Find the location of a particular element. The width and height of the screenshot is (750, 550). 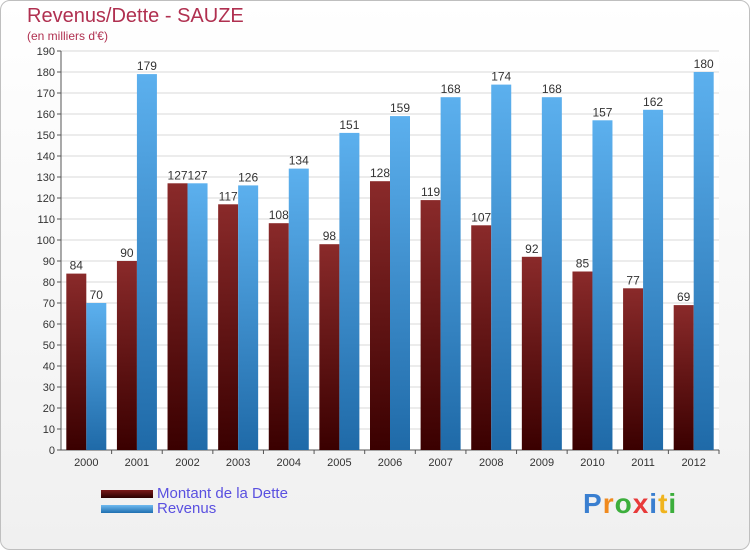

x-tick-label: 2000 is located at coordinates (86, 463).